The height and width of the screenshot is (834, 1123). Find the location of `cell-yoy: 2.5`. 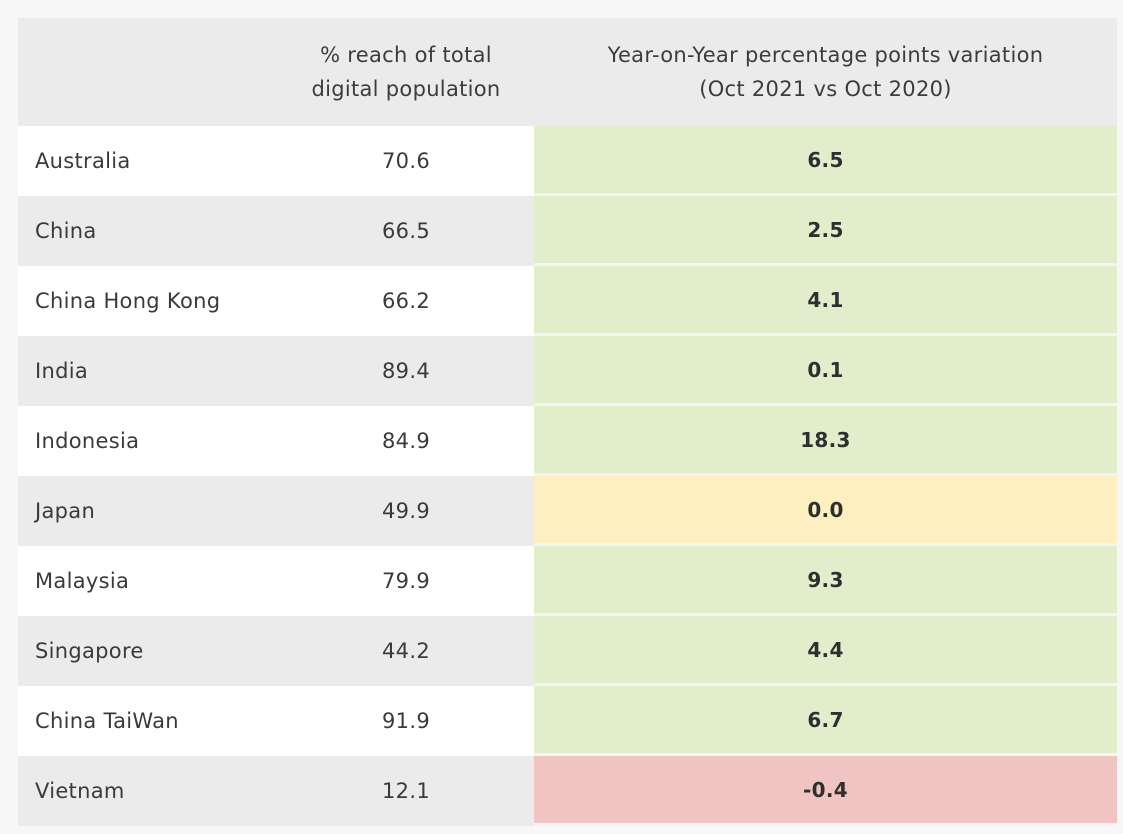

cell-yoy: 2.5 is located at coordinates (825, 231).